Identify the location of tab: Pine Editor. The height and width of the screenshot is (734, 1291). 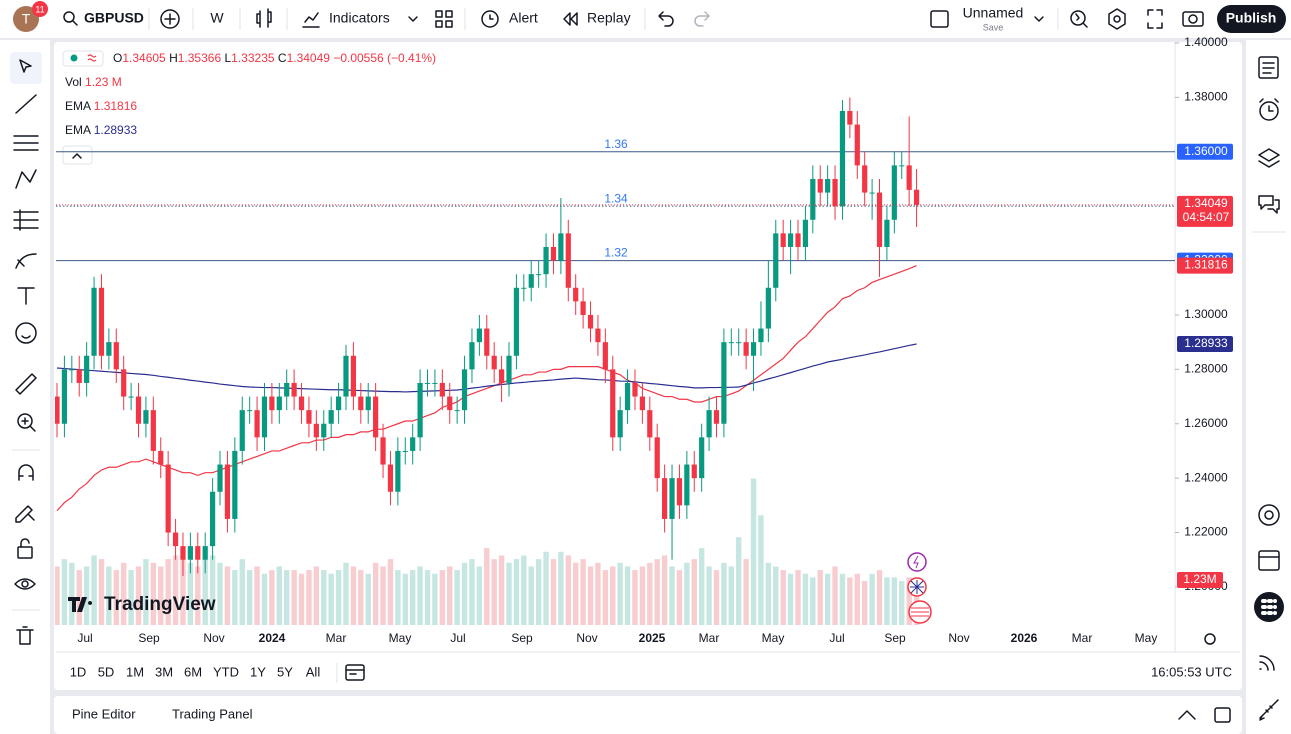
(104, 713).